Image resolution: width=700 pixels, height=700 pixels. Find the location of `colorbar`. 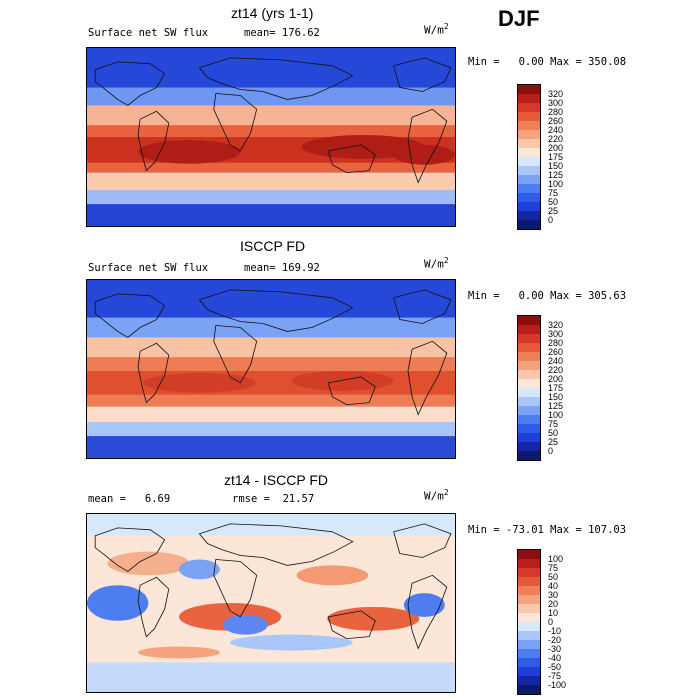

colorbar is located at coordinates (529, 388).